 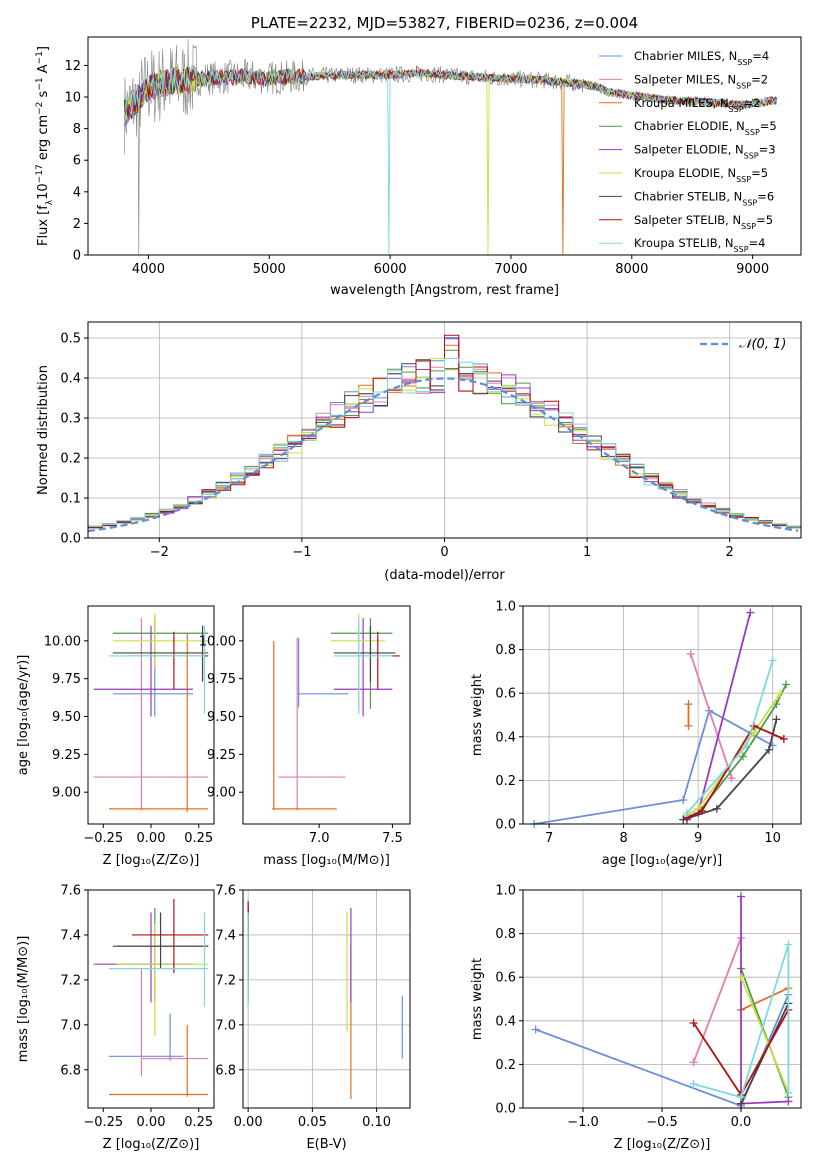 What do you see at coordinates (505, 1109) in the screenshot?
I see `y-tick-label: 0.0` at bounding box center [505, 1109].